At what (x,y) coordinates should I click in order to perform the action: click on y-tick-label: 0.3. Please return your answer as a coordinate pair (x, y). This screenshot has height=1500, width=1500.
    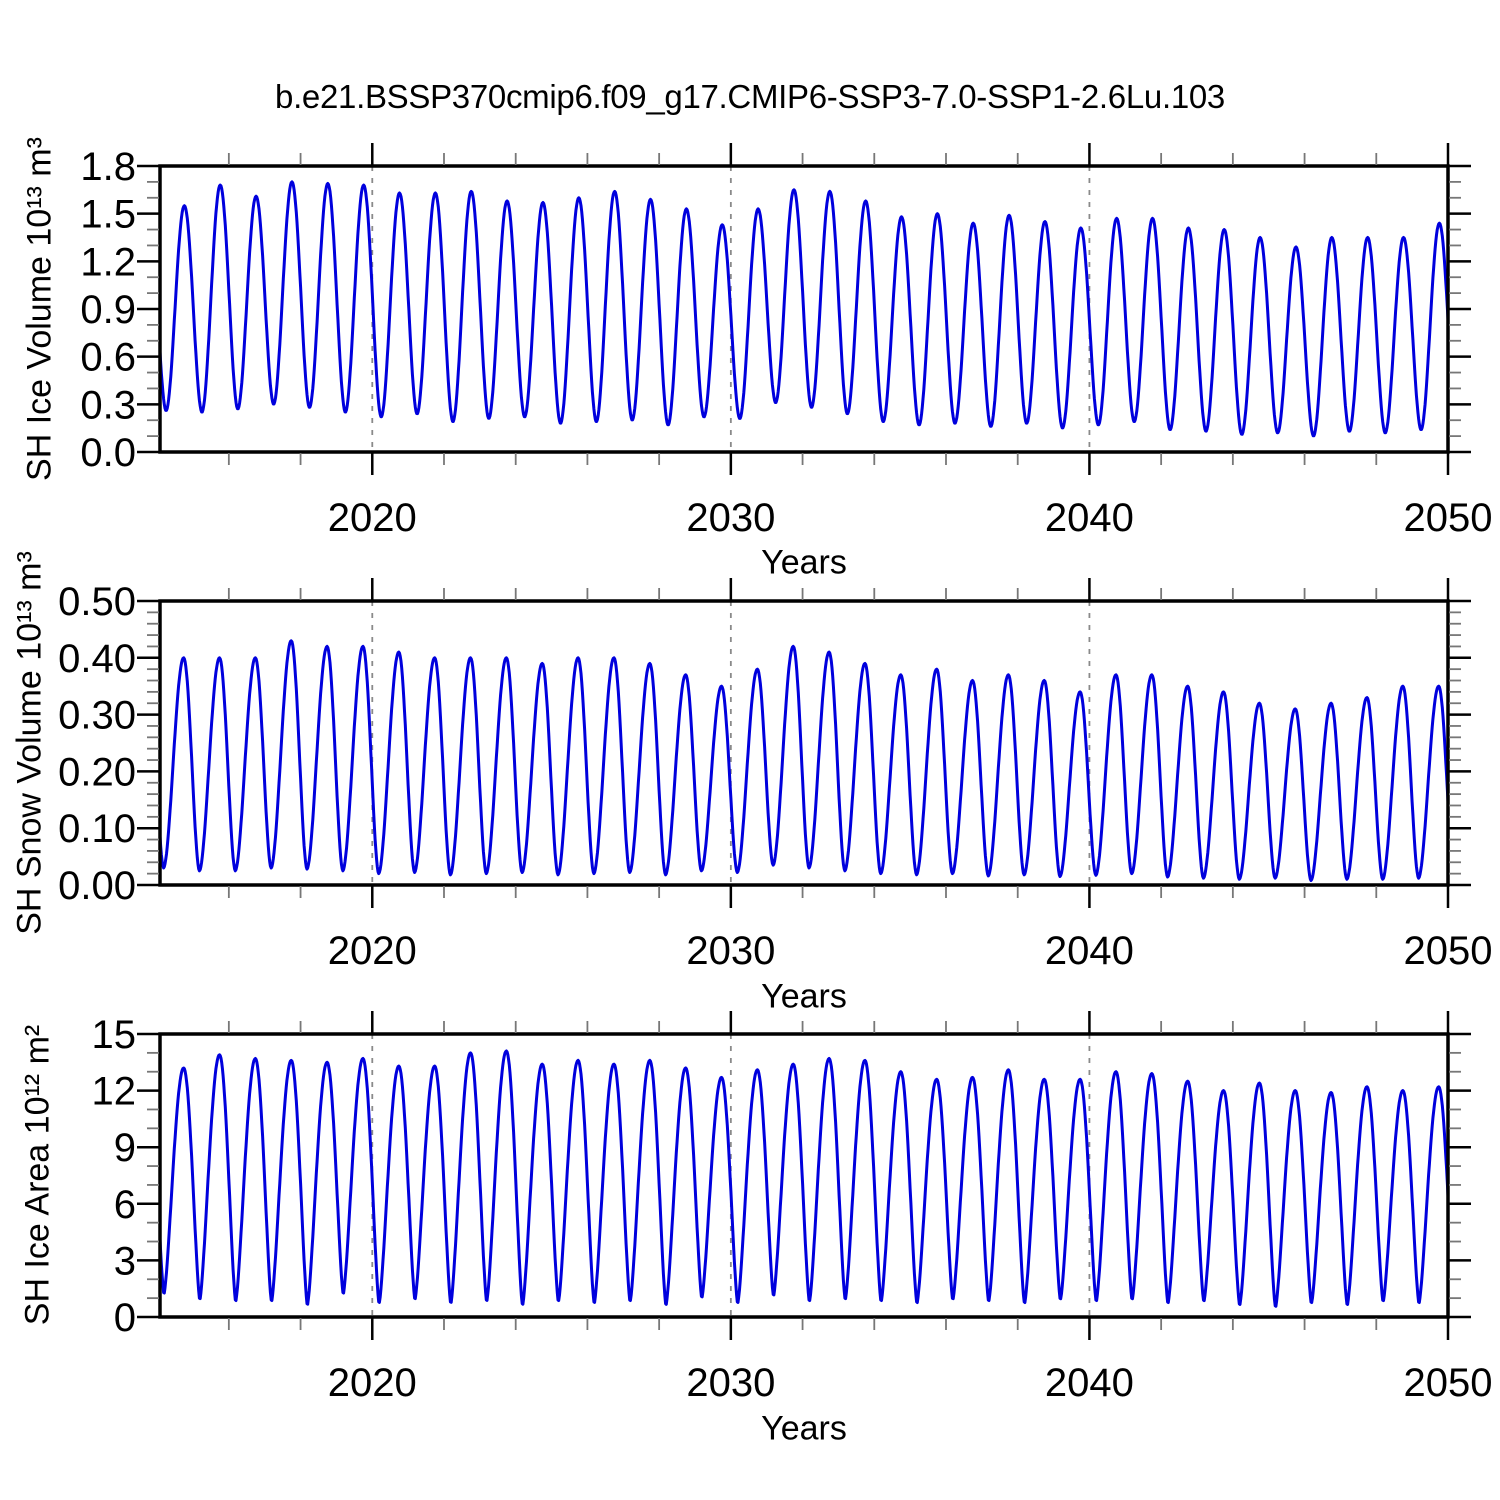
    Looking at the image, I should click on (108, 405).